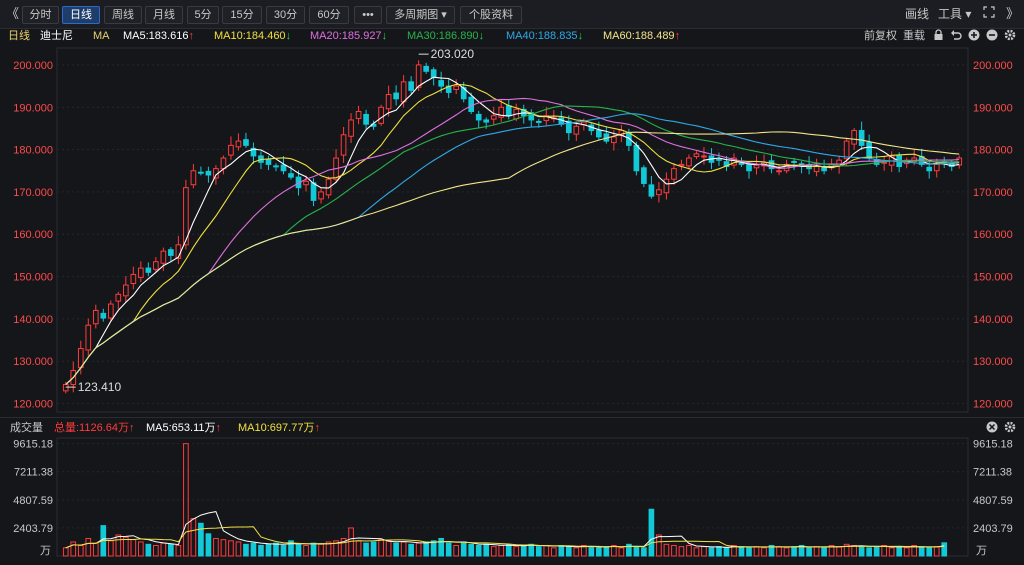 This screenshot has width=1024, height=565. Describe the element at coordinates (13, 13) in the screenshot. I see `collapse-left-icon: 《` at that location.